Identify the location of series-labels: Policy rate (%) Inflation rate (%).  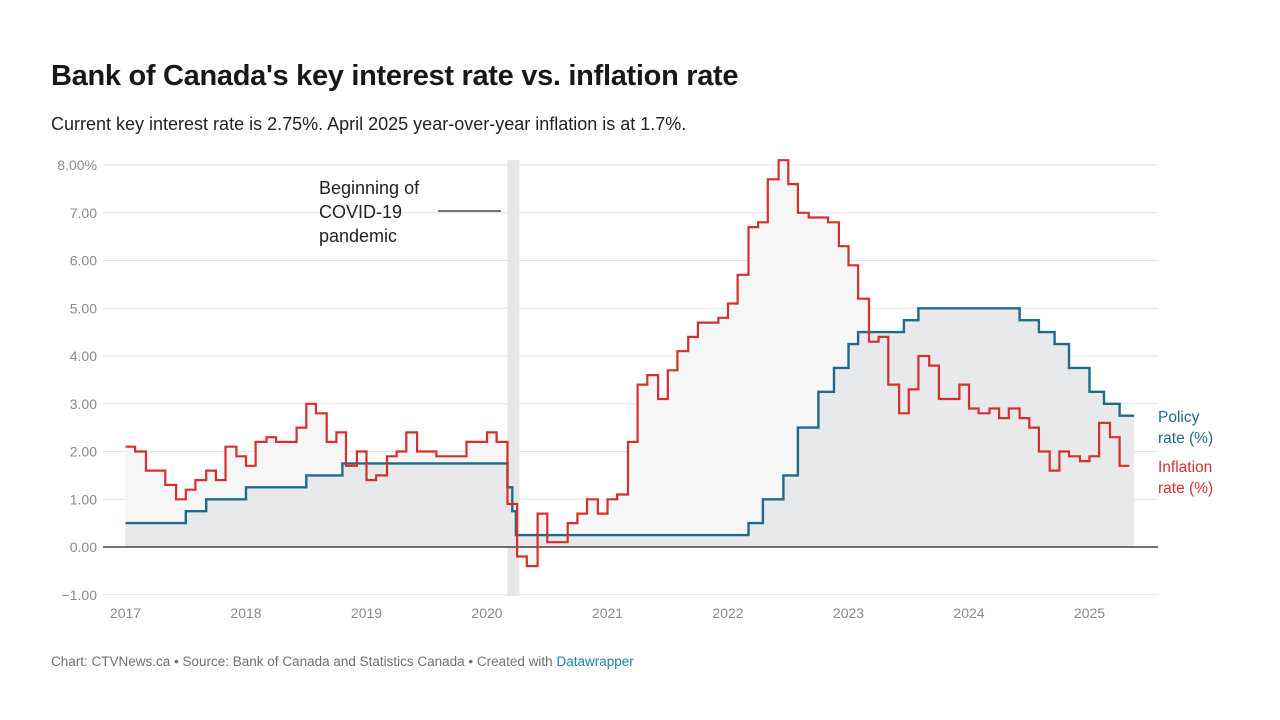
(1185, 453).